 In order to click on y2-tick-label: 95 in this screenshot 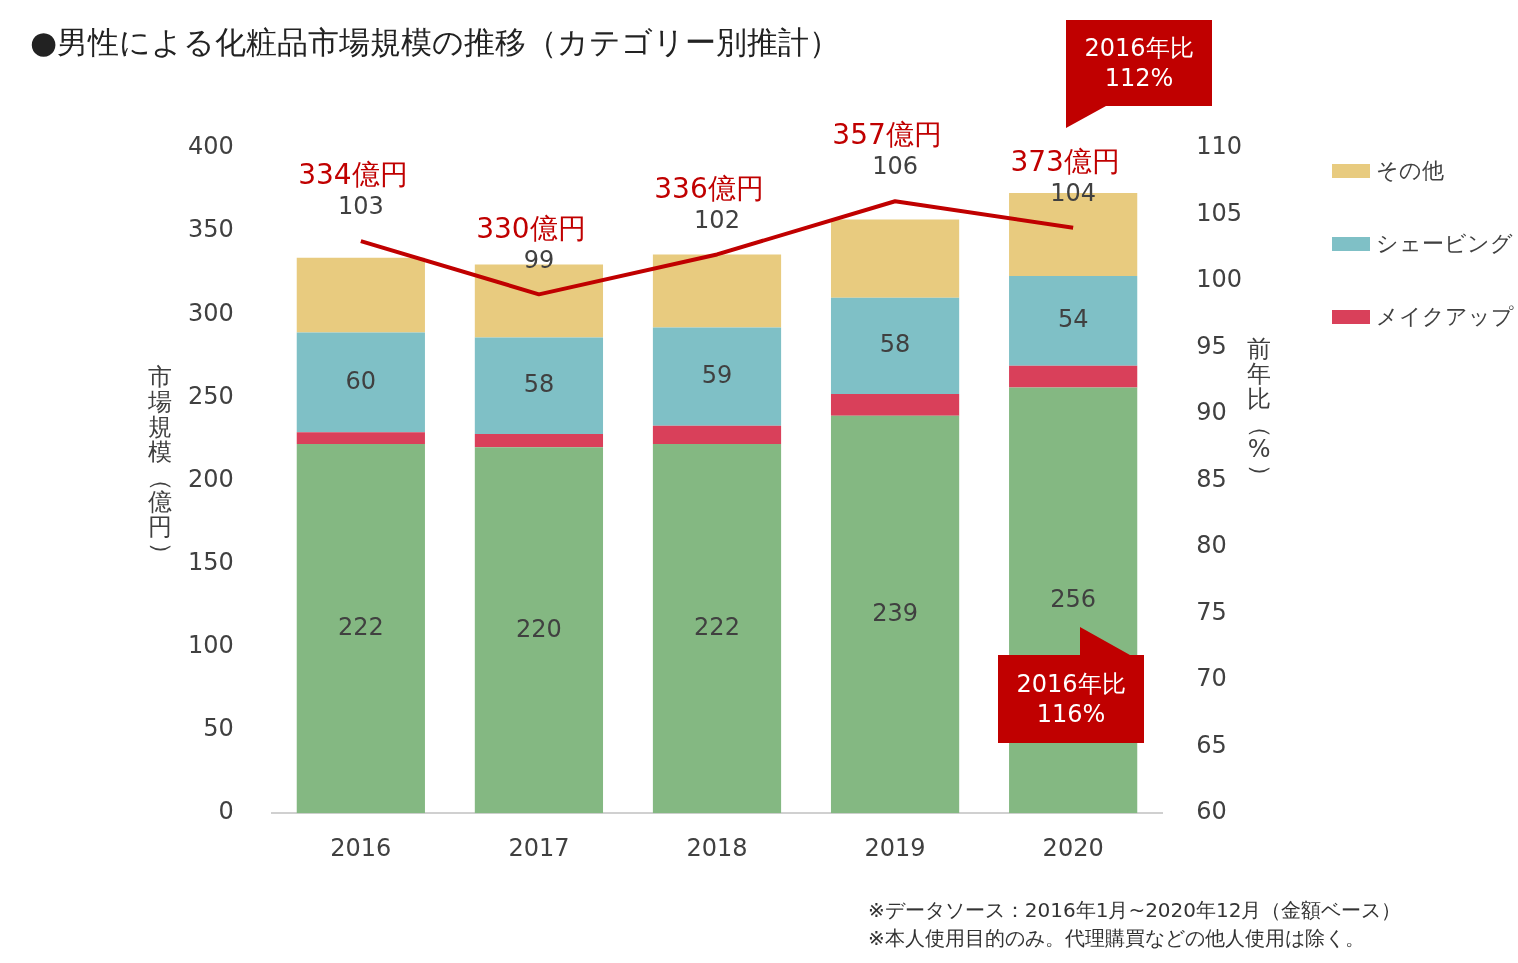, I will do `click(1211, 345)`.